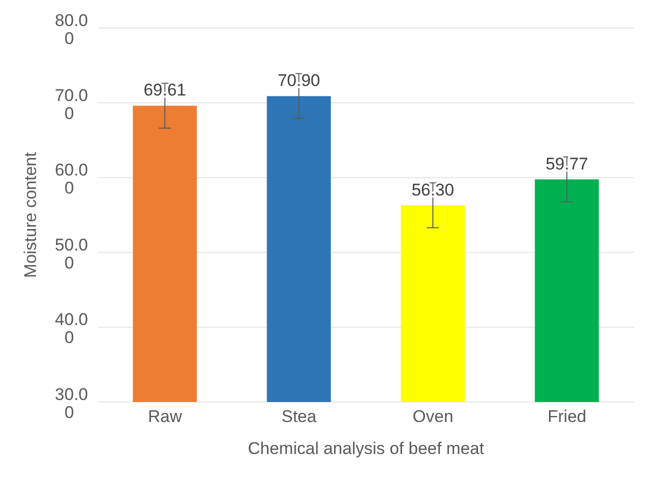 This screenshot has width=672, height=486. Describe the element at coordinates (71, 104) in the screenshot. I see `y-tick-label: 70.00` at that location.